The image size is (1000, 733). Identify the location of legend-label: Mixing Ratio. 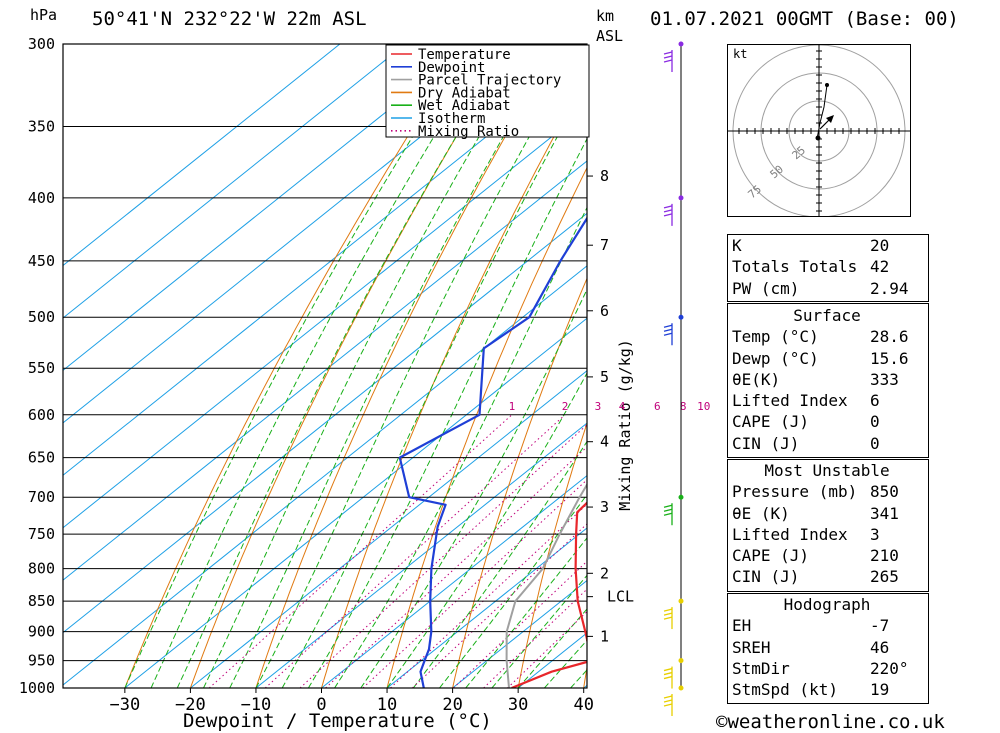
(468, 132).